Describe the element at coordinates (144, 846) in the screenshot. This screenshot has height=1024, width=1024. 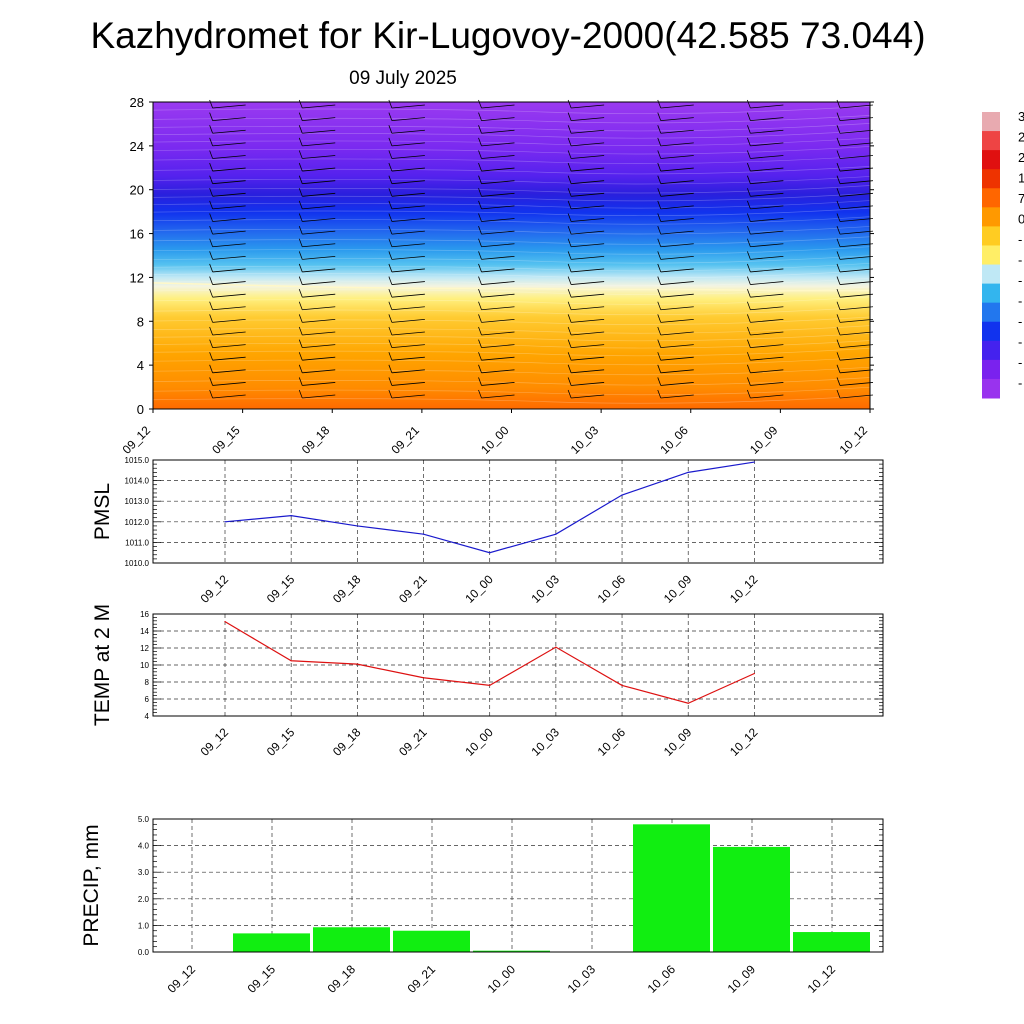
I see `y-tick-label: 4.0` at that location.